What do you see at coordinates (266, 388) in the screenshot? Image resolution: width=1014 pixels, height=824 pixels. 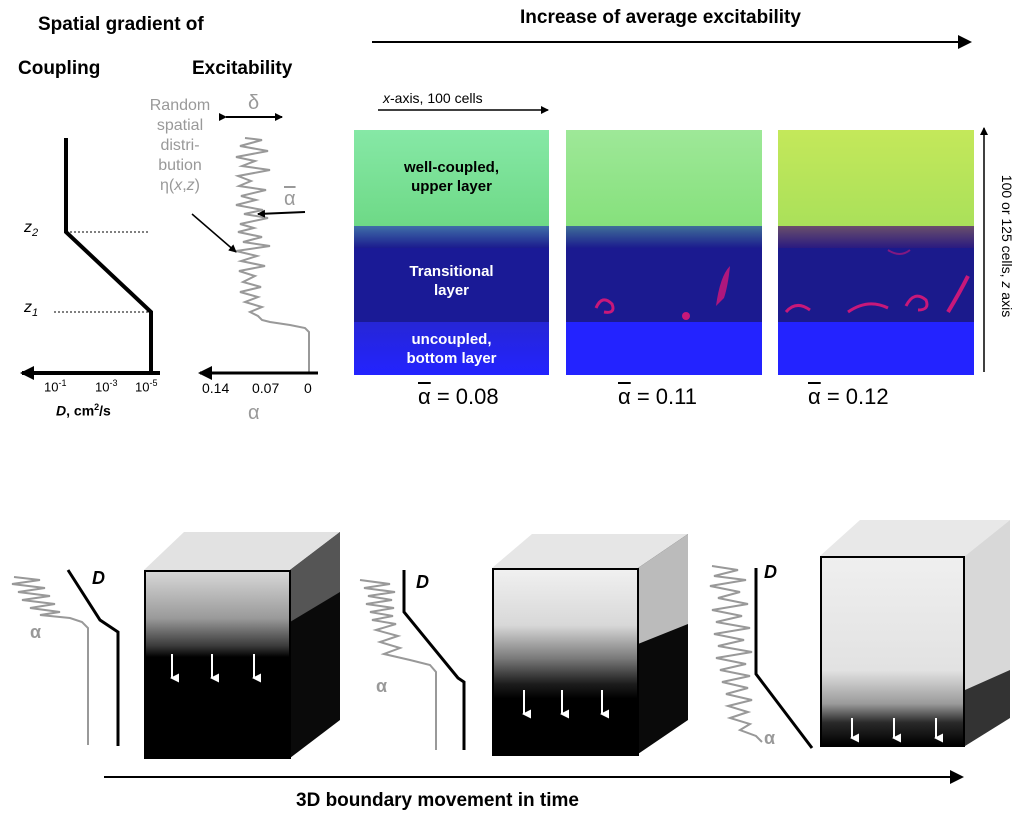 I see `excitability-tick-2: 0.07` at bounding box center [266, 388].